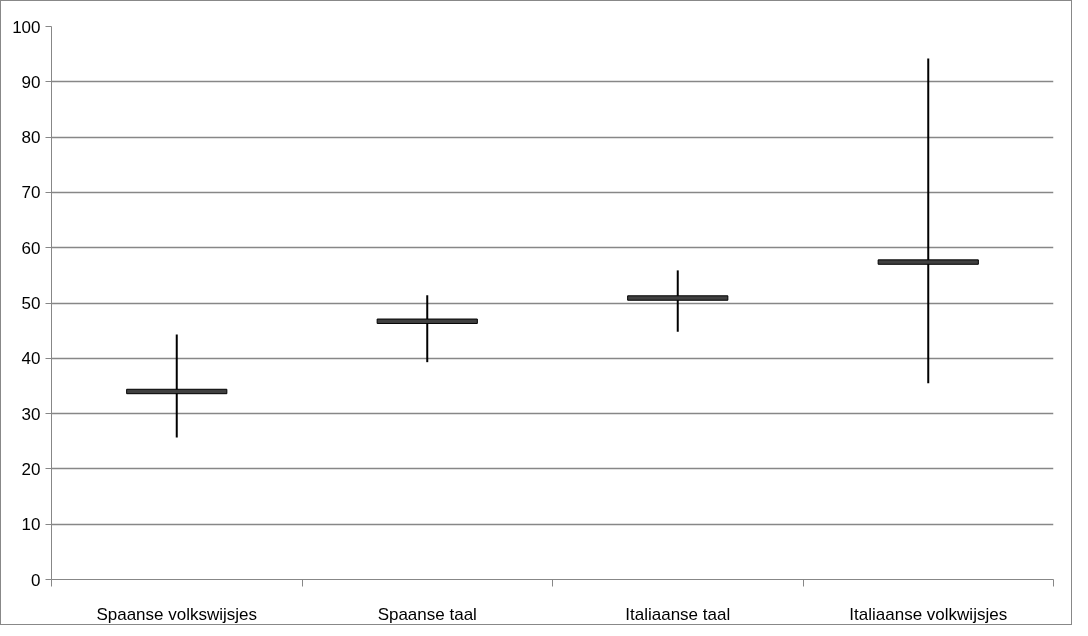  I want to click on y-tick-label: 30, so click(31, 414).